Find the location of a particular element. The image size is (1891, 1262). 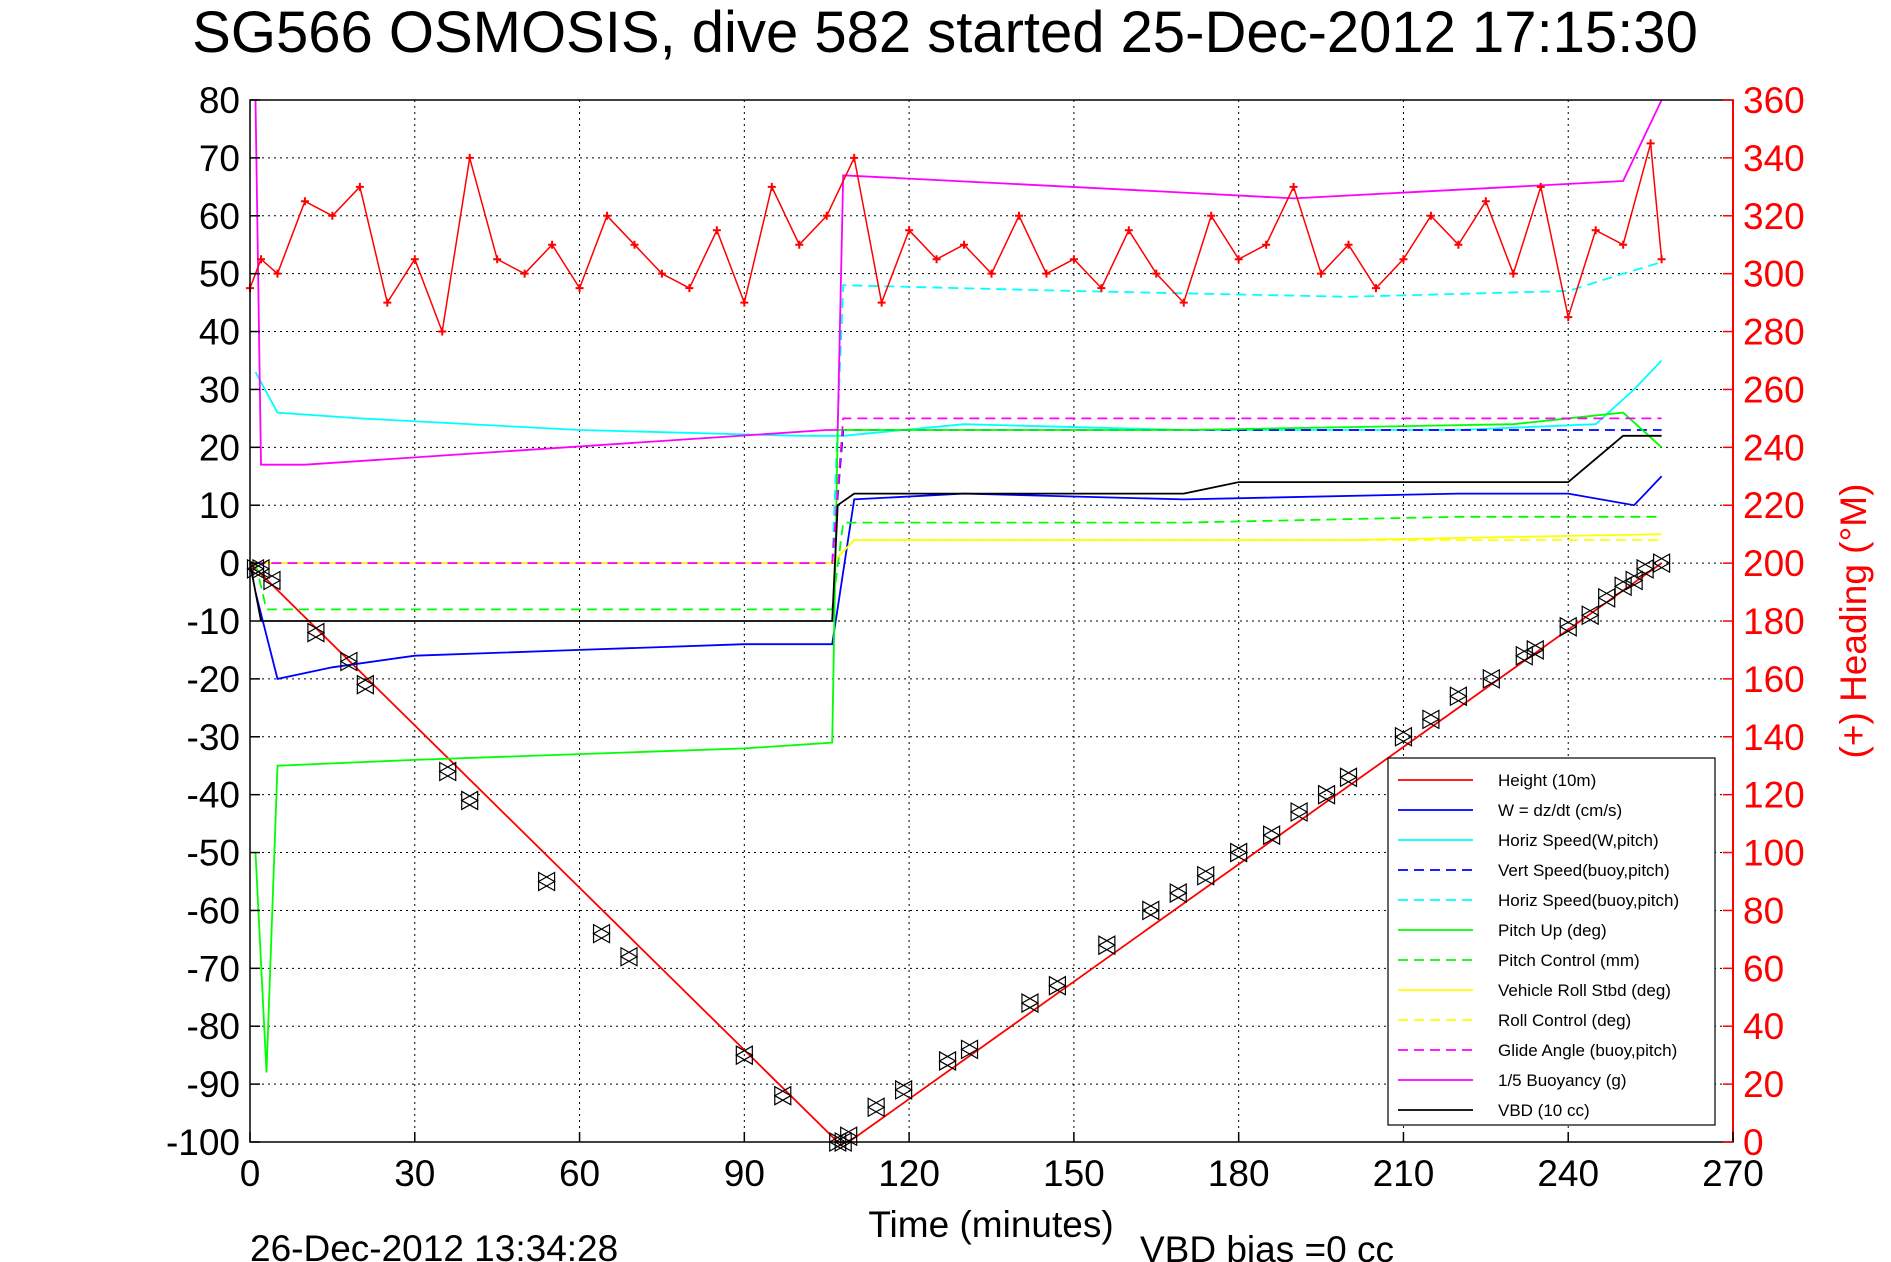

legend-label: Pitch Control (mm) is located at coordinates (1569, 960).